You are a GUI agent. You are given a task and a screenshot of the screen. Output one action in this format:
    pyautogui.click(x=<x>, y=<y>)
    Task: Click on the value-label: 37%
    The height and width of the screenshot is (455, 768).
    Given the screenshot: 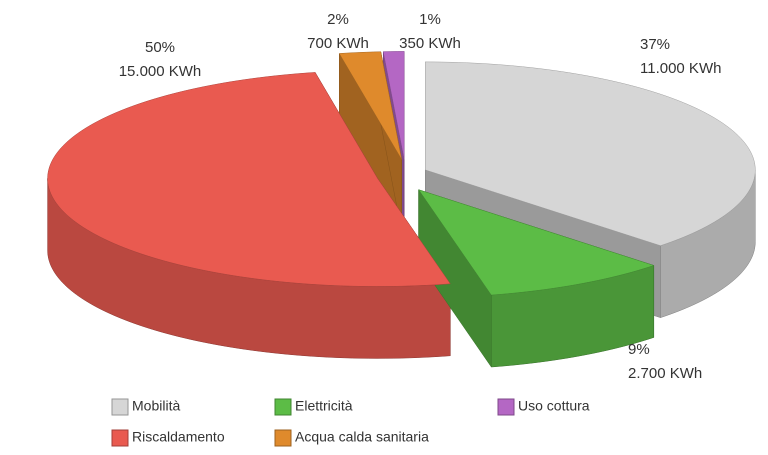 What is the action you would take?
    pyautogui.click(x=655, y=44)
    